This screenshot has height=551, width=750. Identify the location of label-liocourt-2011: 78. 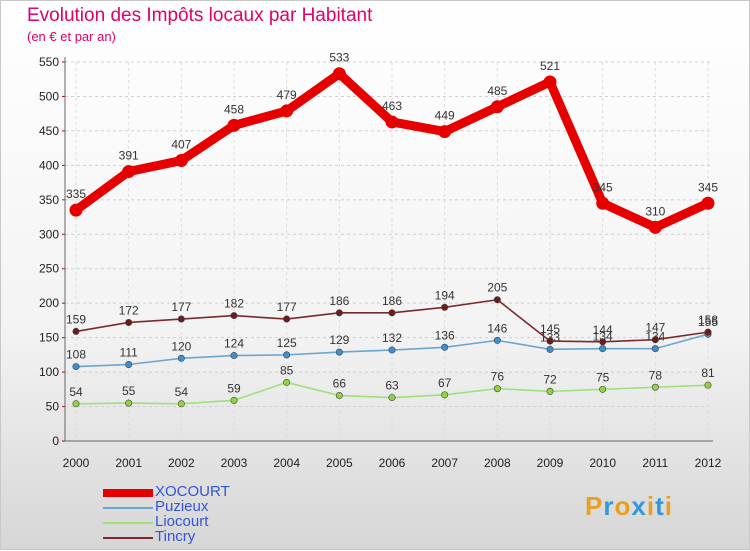
(656, 375).